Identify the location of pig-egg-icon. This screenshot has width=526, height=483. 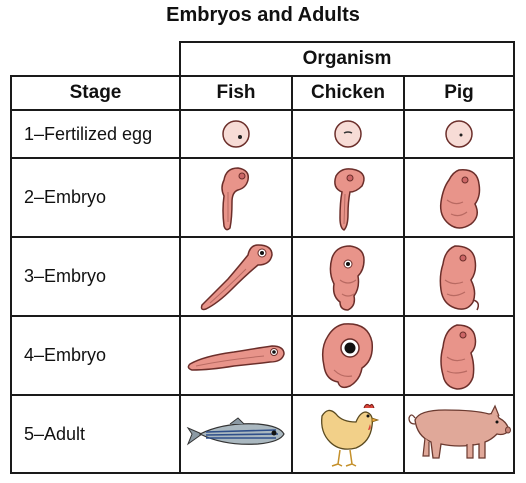
(459, 134).